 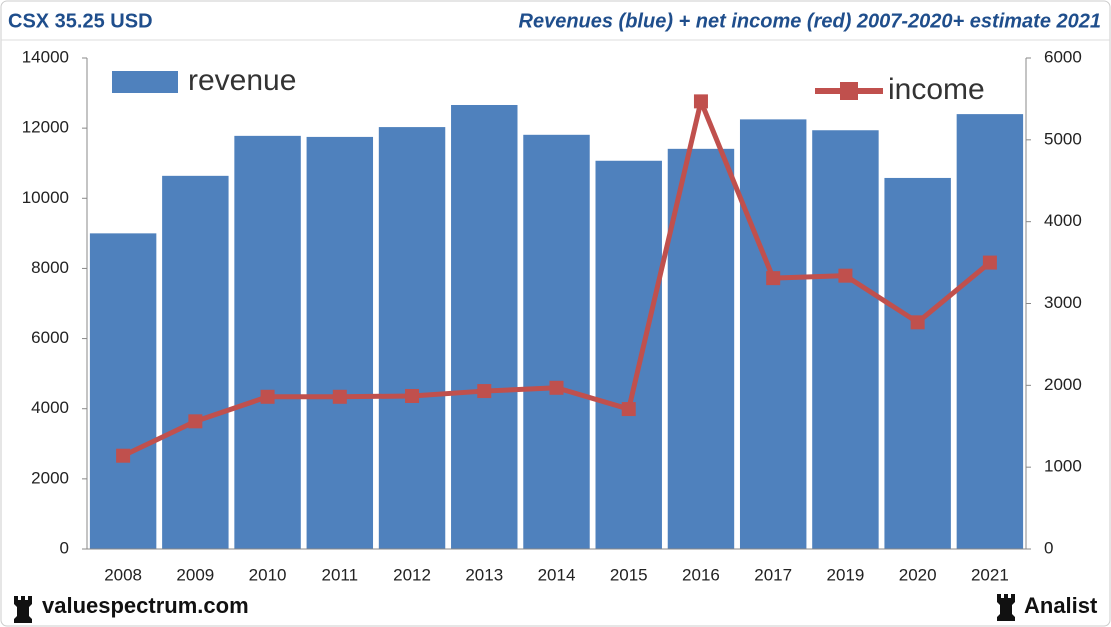 What do you see at coordinates (846, 574) in the screenshot?
I see `x-tick-label: 2019` at bounding box center [846, 574].